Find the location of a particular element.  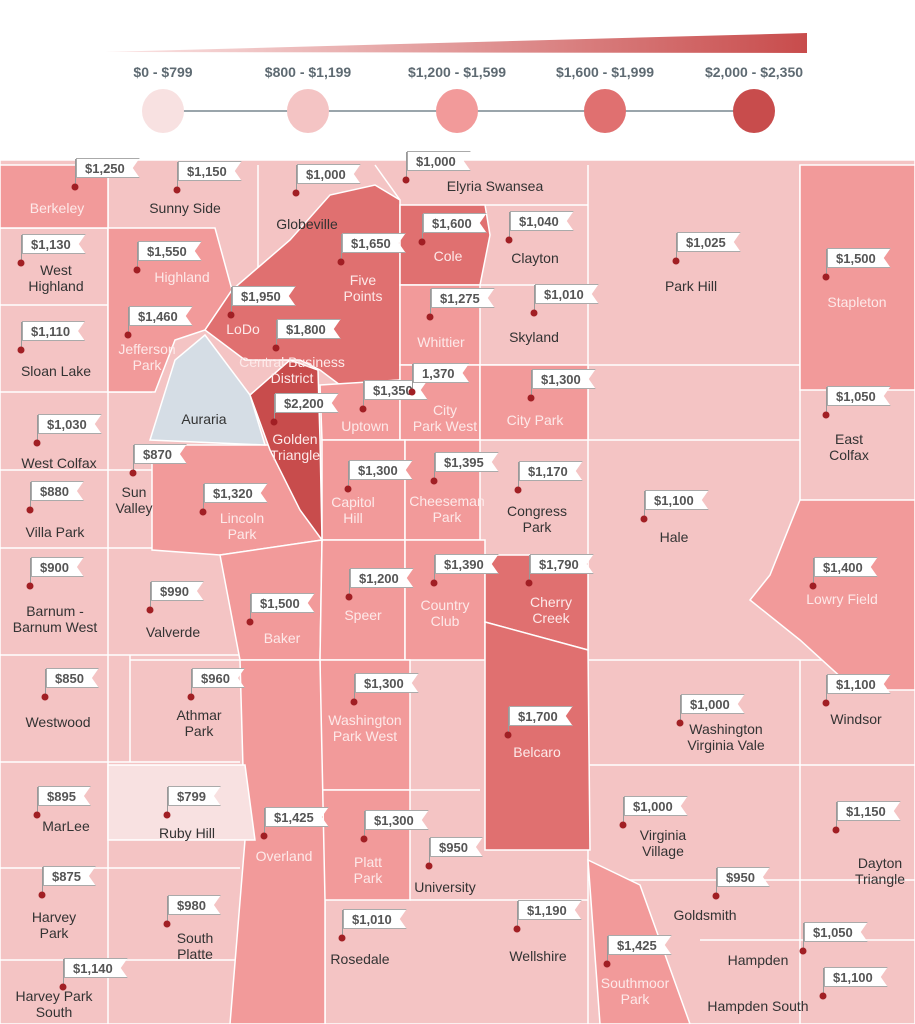

neighborhood-name-line: Platte is located at coordinates (195, 954).